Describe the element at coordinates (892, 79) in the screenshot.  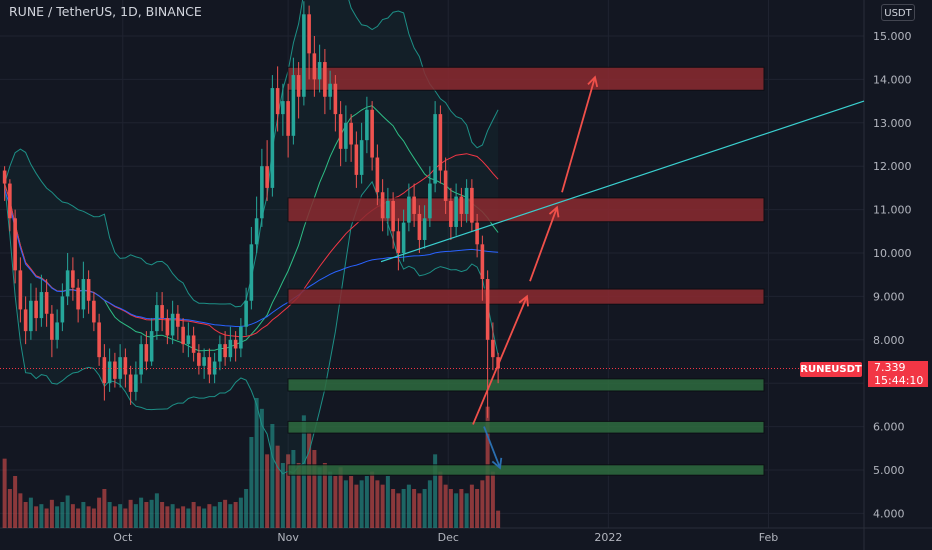
I see `y-tick-label: 14.000` at that location.